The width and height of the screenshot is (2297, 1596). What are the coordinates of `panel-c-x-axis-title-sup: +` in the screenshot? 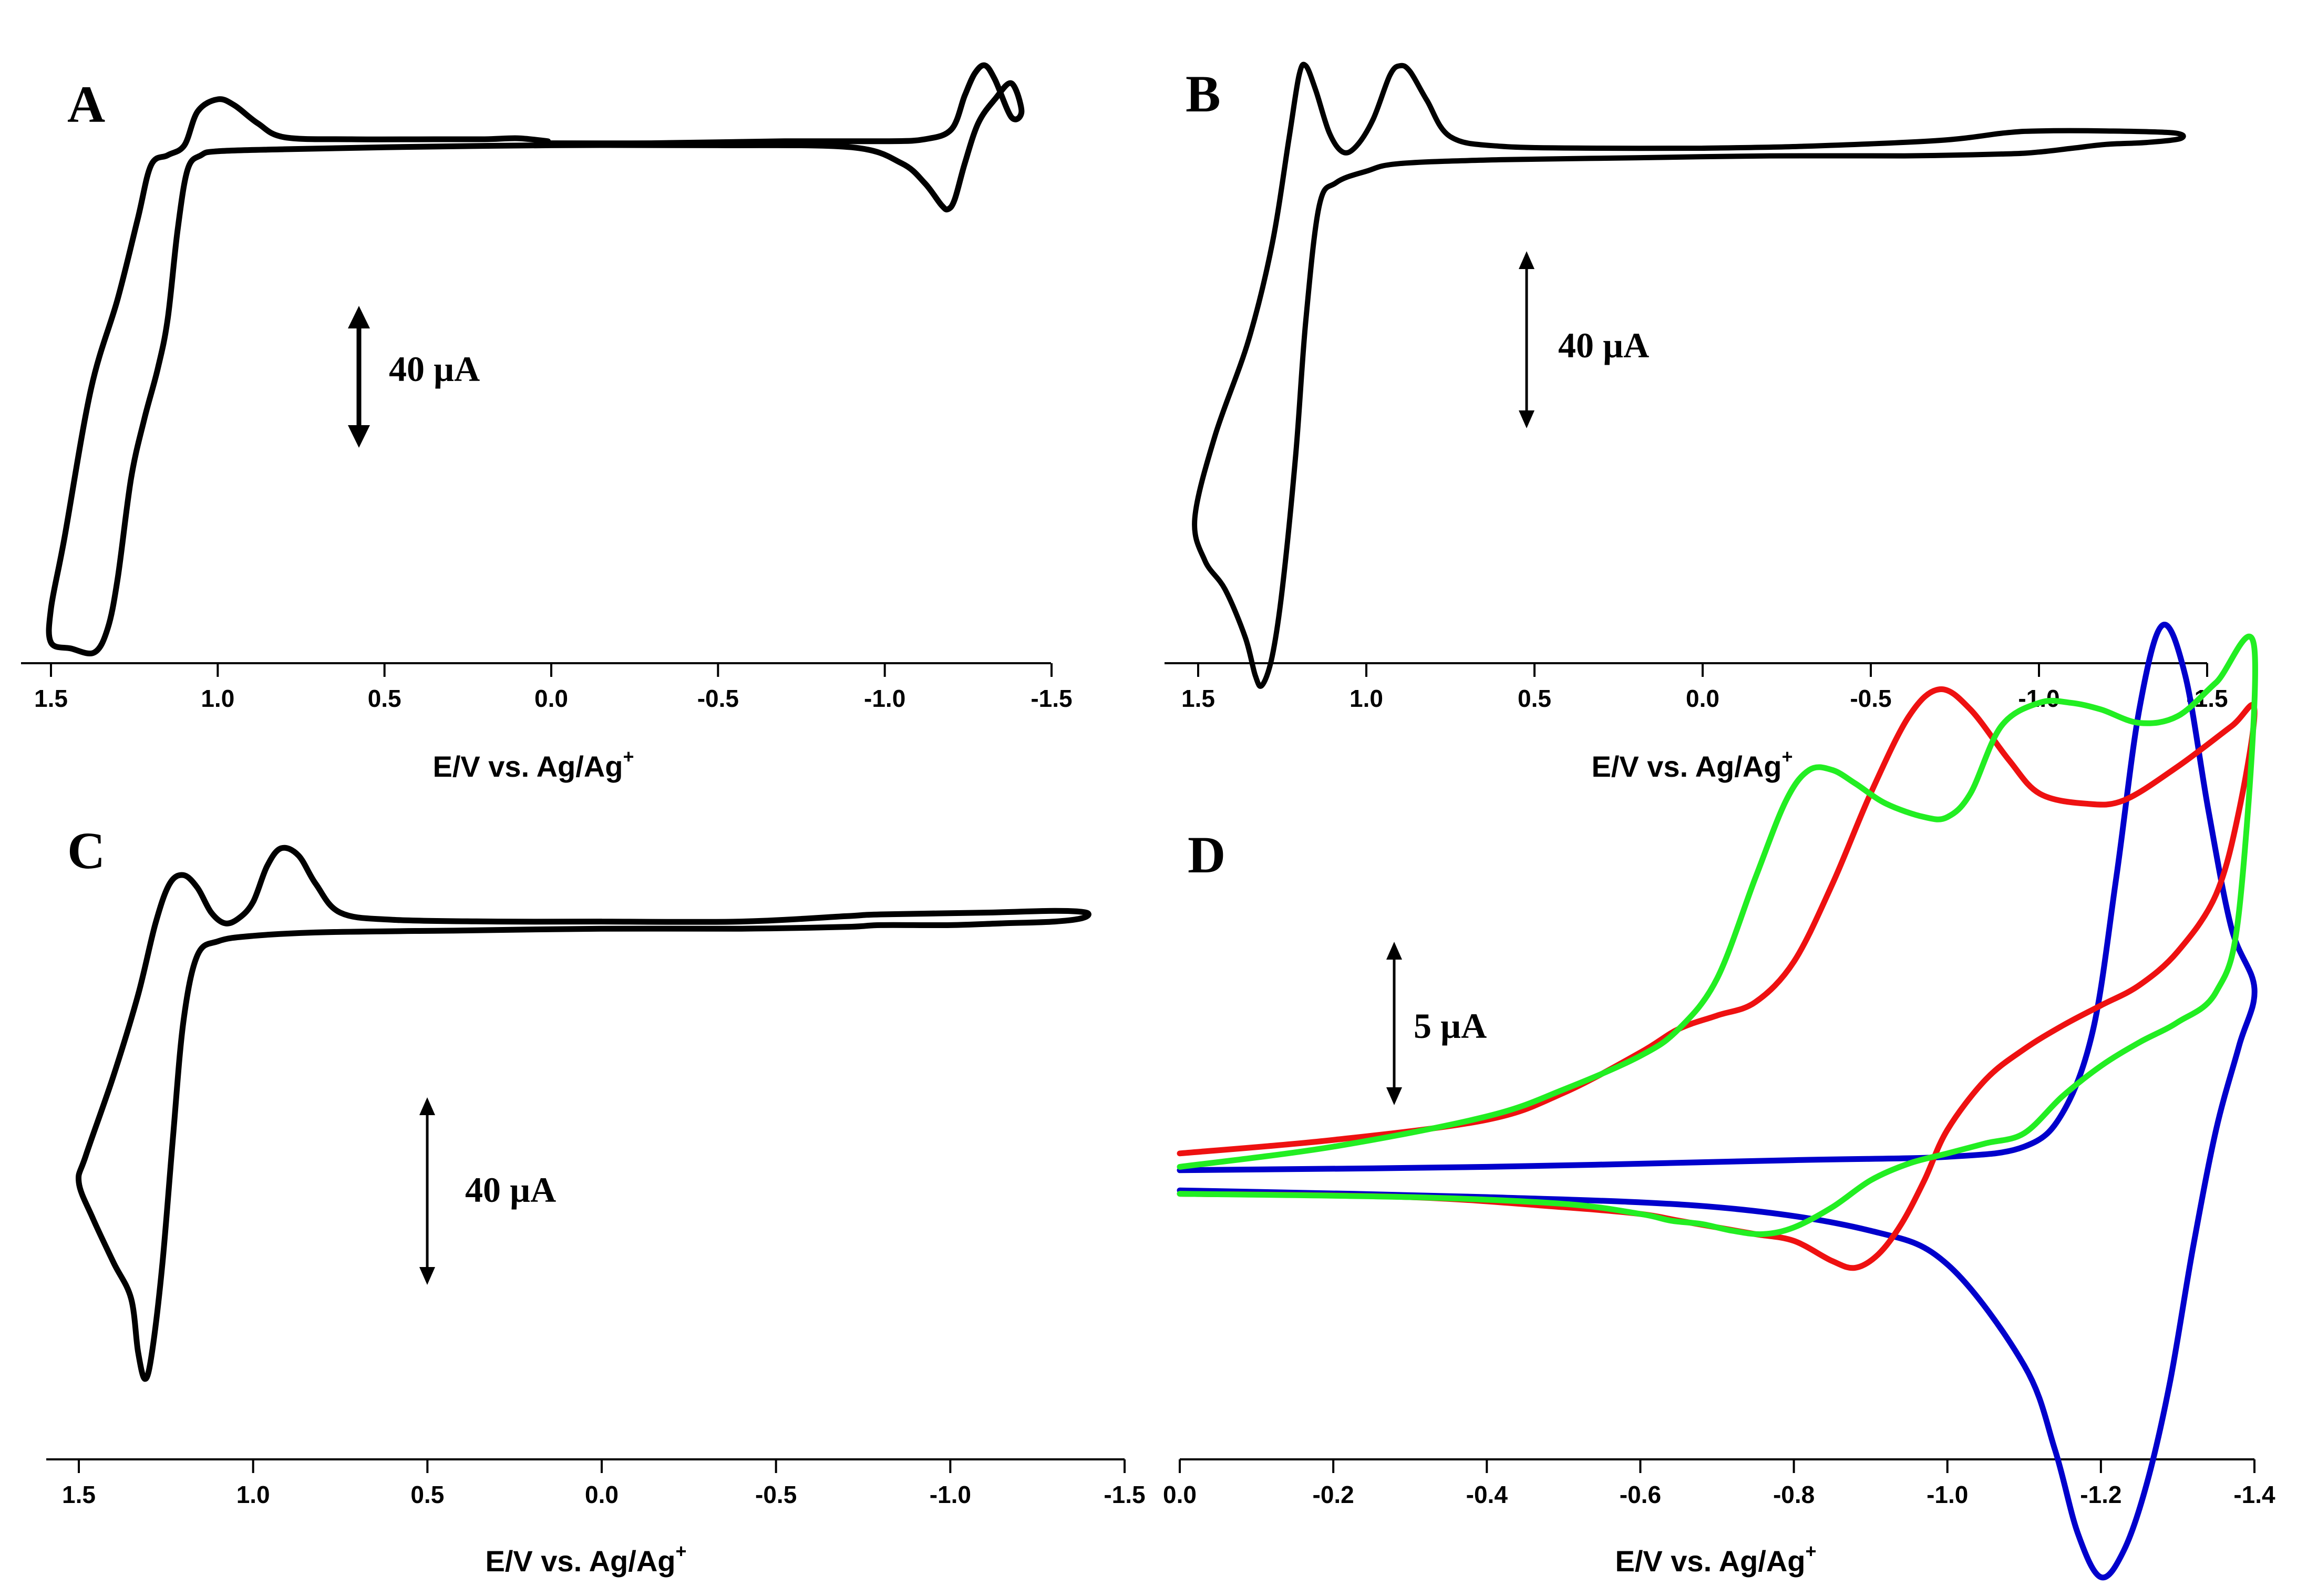 It's located at (681, 1551).